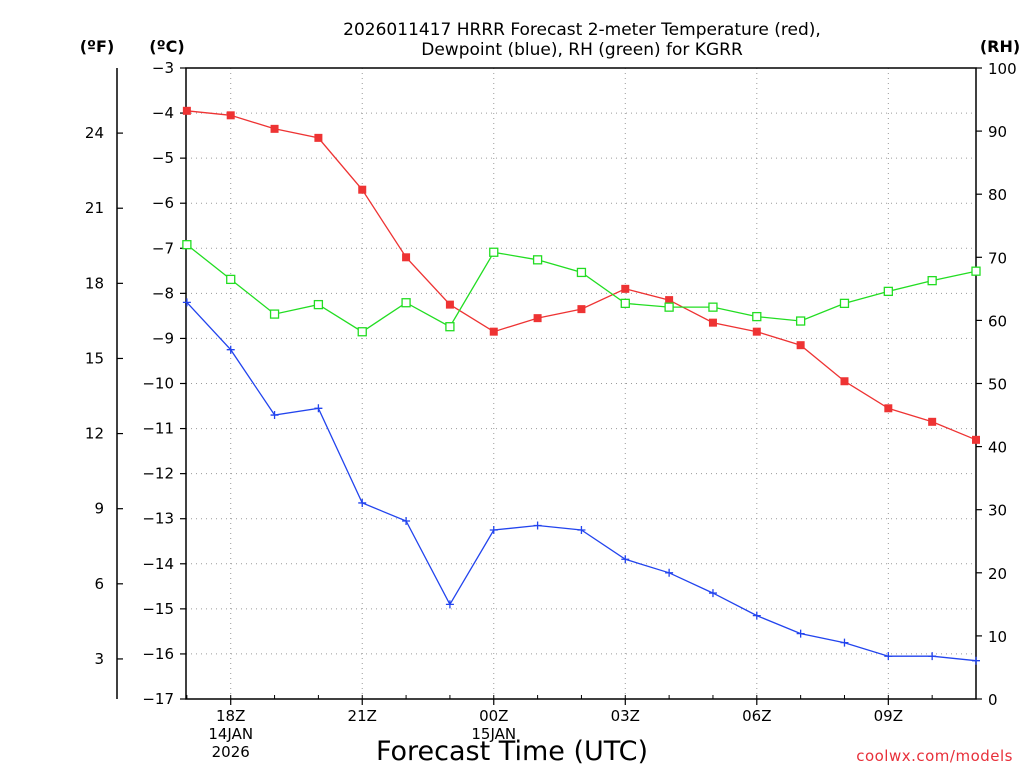  What do you see at coordinates (158, 609) in the screenshot?
I see `celsius-tick-label: −15` at bounding box center [158, 609].